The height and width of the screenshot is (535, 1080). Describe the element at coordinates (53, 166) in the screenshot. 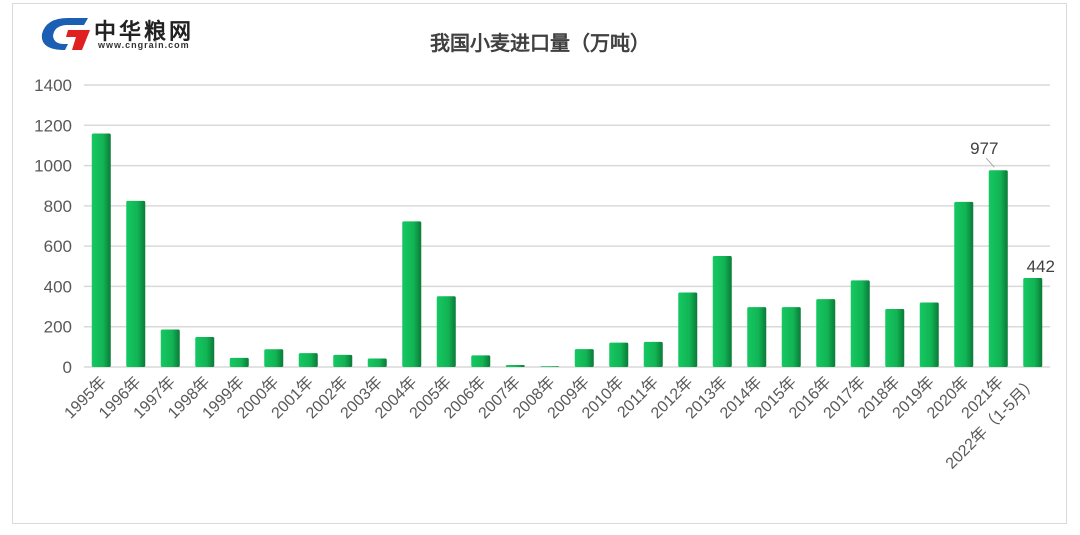

I see `y-tick-label: 1000` at that location.